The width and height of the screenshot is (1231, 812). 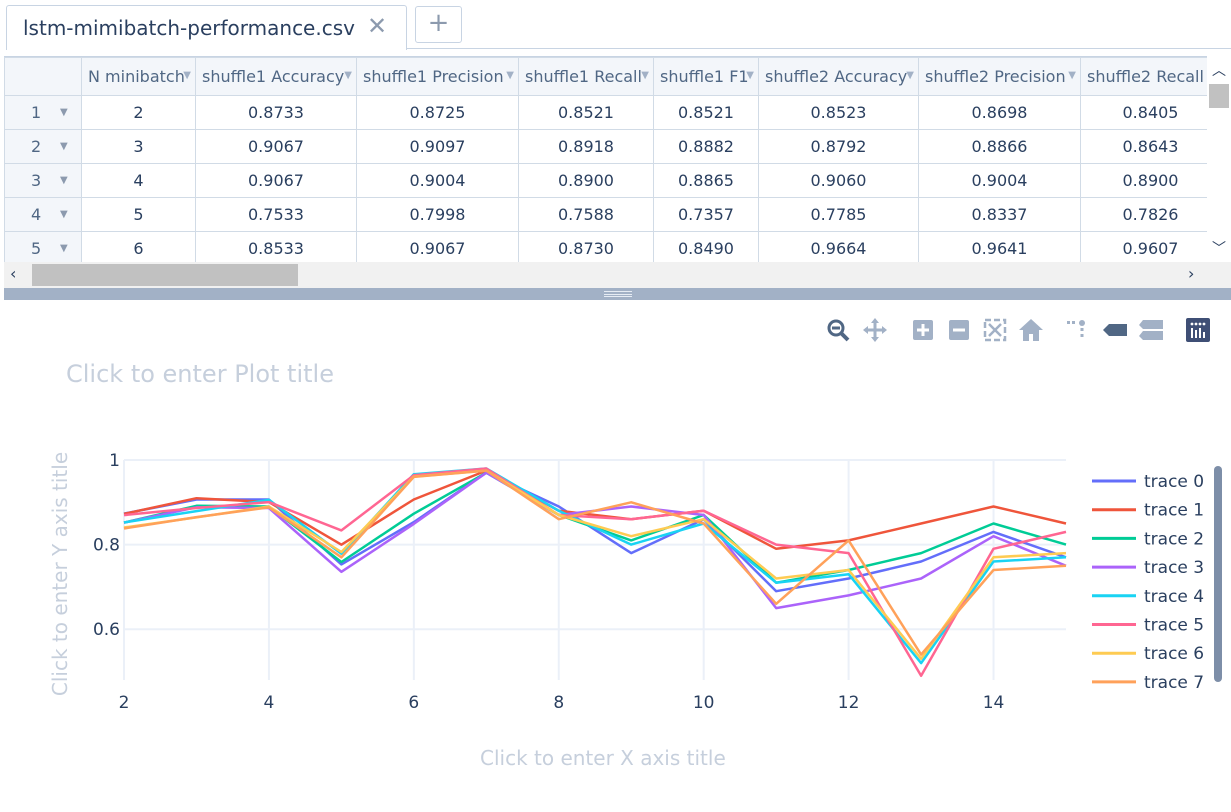 I want to click on table-cell: 0.8730, so click(x=586, y=247).